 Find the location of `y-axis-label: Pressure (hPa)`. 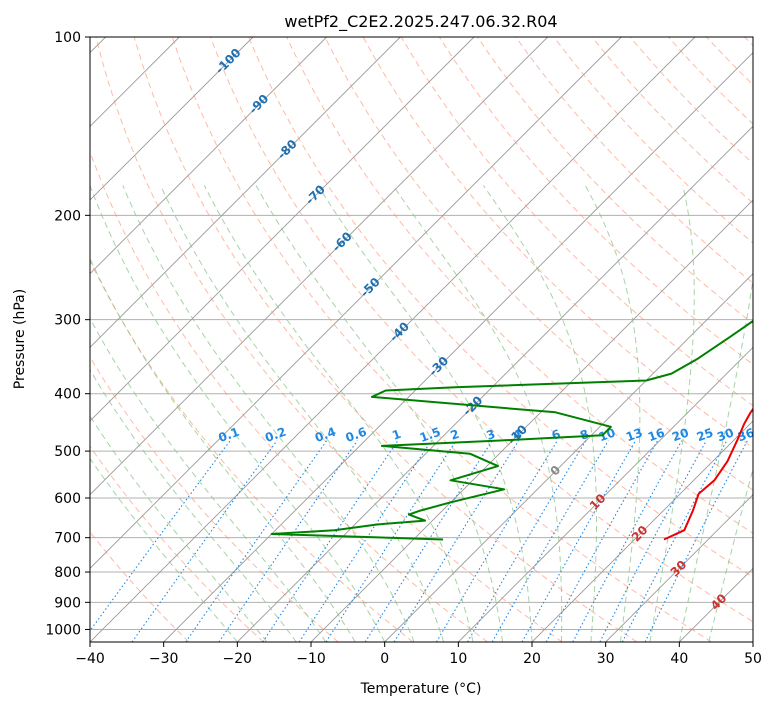

y-axis-label: Pressure (hPa) is located at coordinates (20, 339).